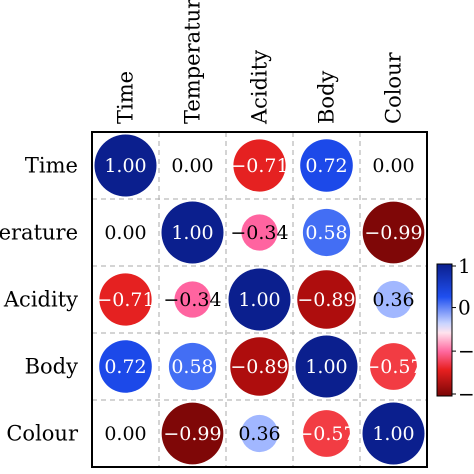 The height and width of the screenshot is (474, 474). Describe the element at coordinates (327, 97) in the screenshot. I see `column-label: Body` at that location.